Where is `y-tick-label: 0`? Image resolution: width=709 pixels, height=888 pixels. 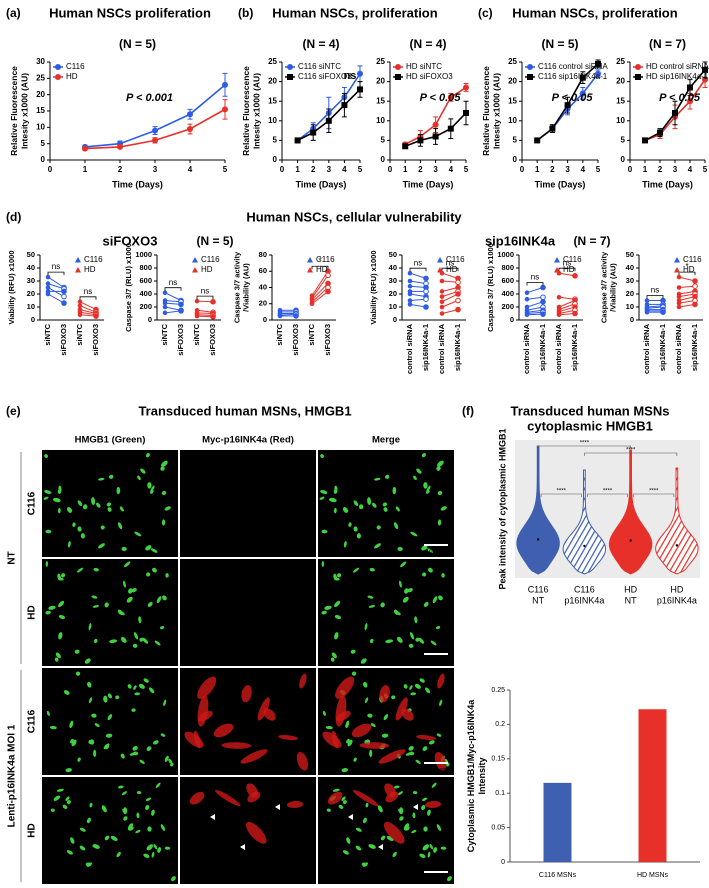
y-tick-label: 0 is located at coordinates (43, 159).